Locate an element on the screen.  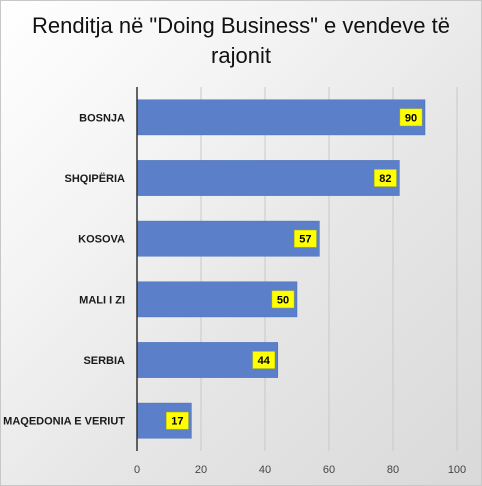
category-label: SERBIA is located at coordinates (104, 361).